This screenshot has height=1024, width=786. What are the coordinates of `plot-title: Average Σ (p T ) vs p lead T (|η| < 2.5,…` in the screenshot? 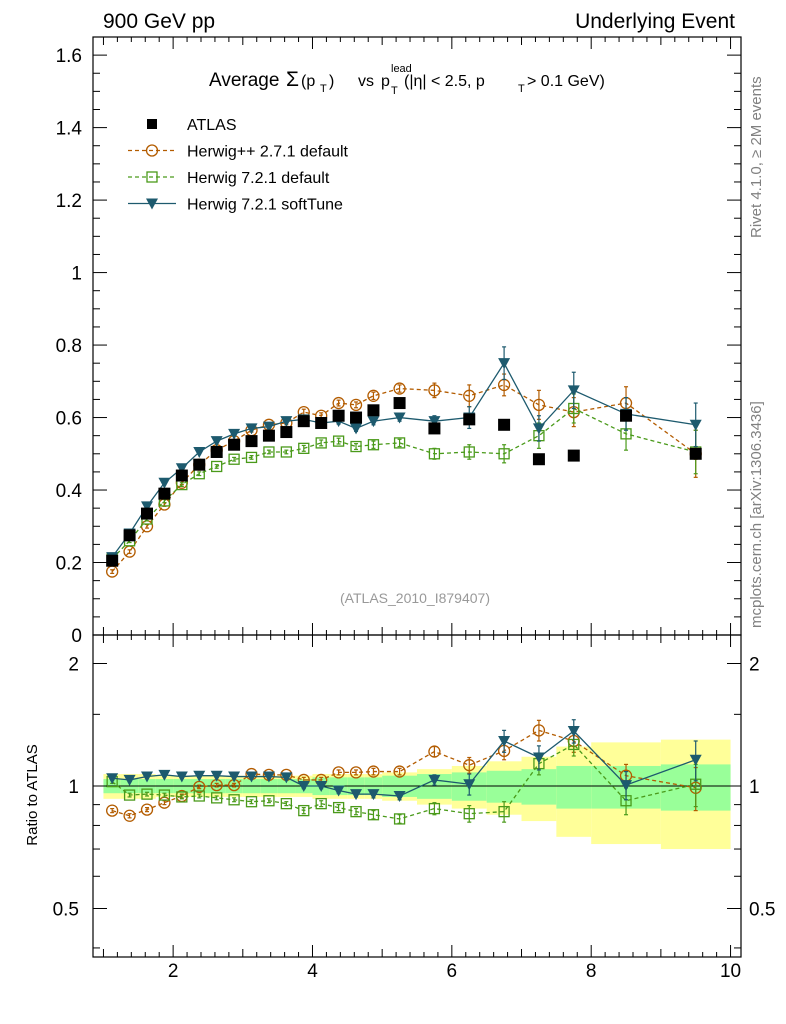 It's located at (407, 77).